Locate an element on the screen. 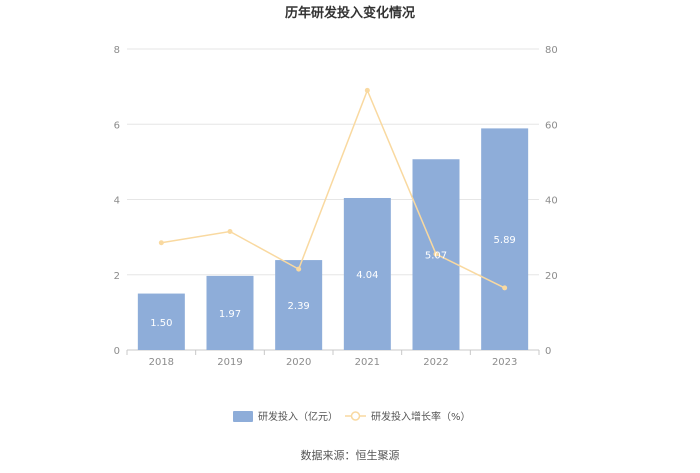 Image resolution: width=700 pixels, height=473 pixels. right-y-axis: 0 20 40 60 80 is located at coordinates (551, 201).